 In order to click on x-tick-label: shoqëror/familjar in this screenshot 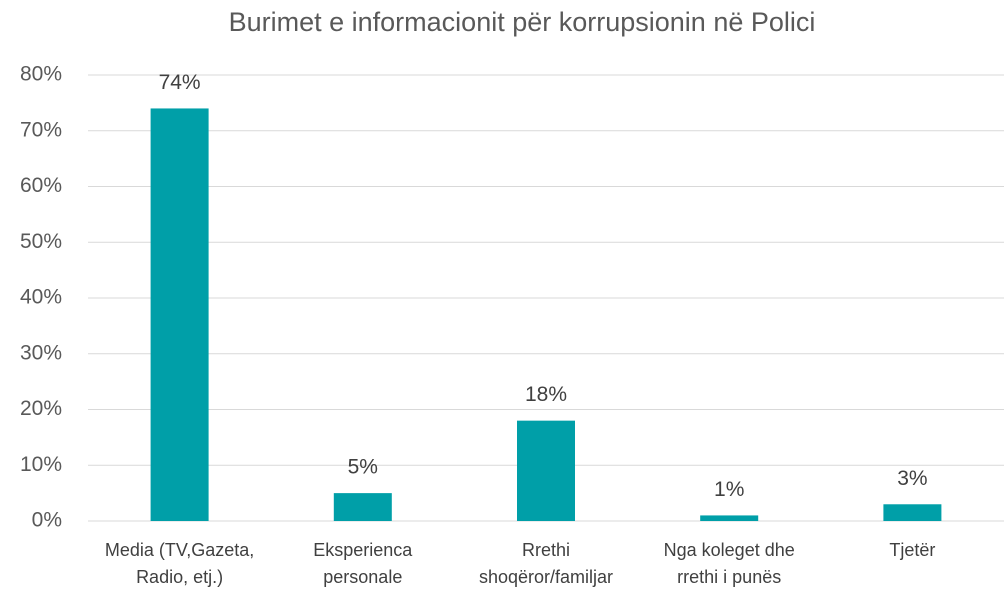, I will do `click(546, 577)`.